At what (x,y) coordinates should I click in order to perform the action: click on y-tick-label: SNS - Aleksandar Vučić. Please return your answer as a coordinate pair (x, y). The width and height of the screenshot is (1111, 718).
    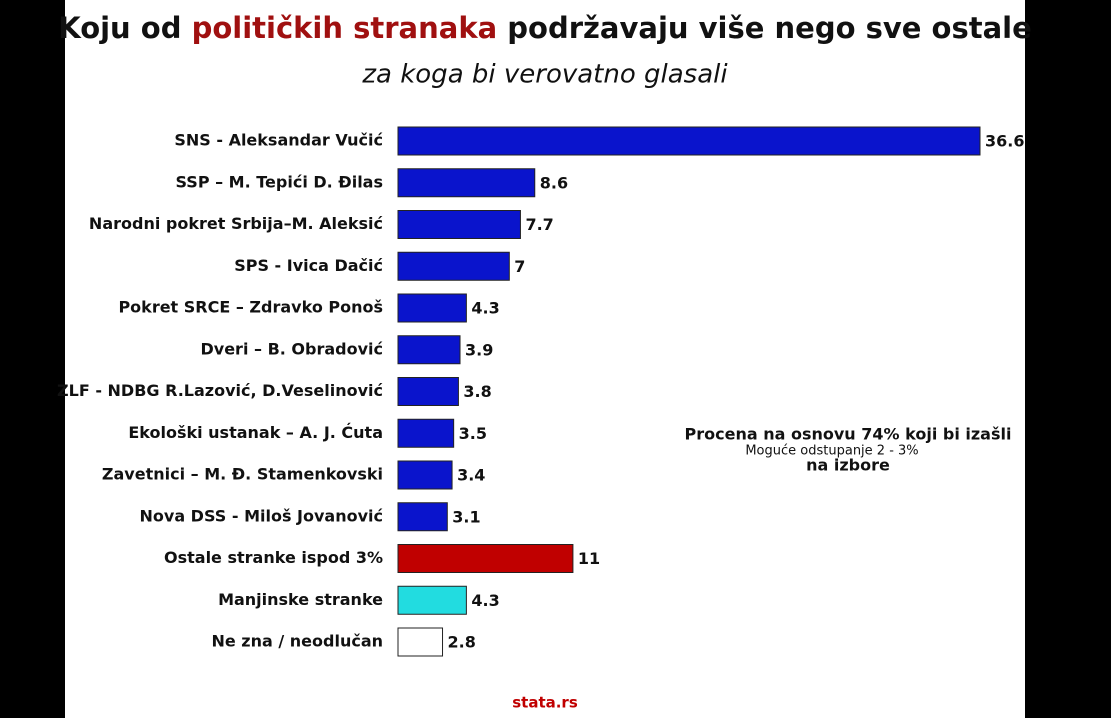
    Looking at the image, I should click on (278, 140).